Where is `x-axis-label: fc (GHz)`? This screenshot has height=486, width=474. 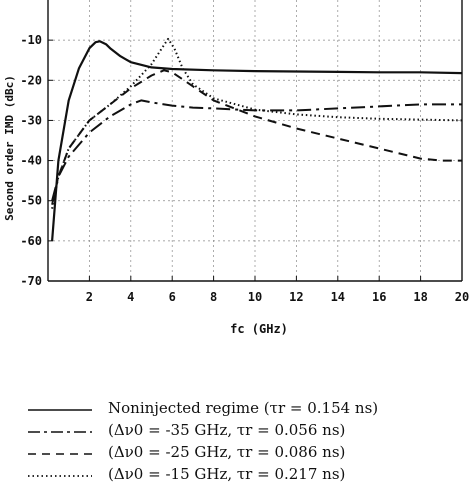 x-axis-label: fc (GHz) is located at coordinates (259, 329).